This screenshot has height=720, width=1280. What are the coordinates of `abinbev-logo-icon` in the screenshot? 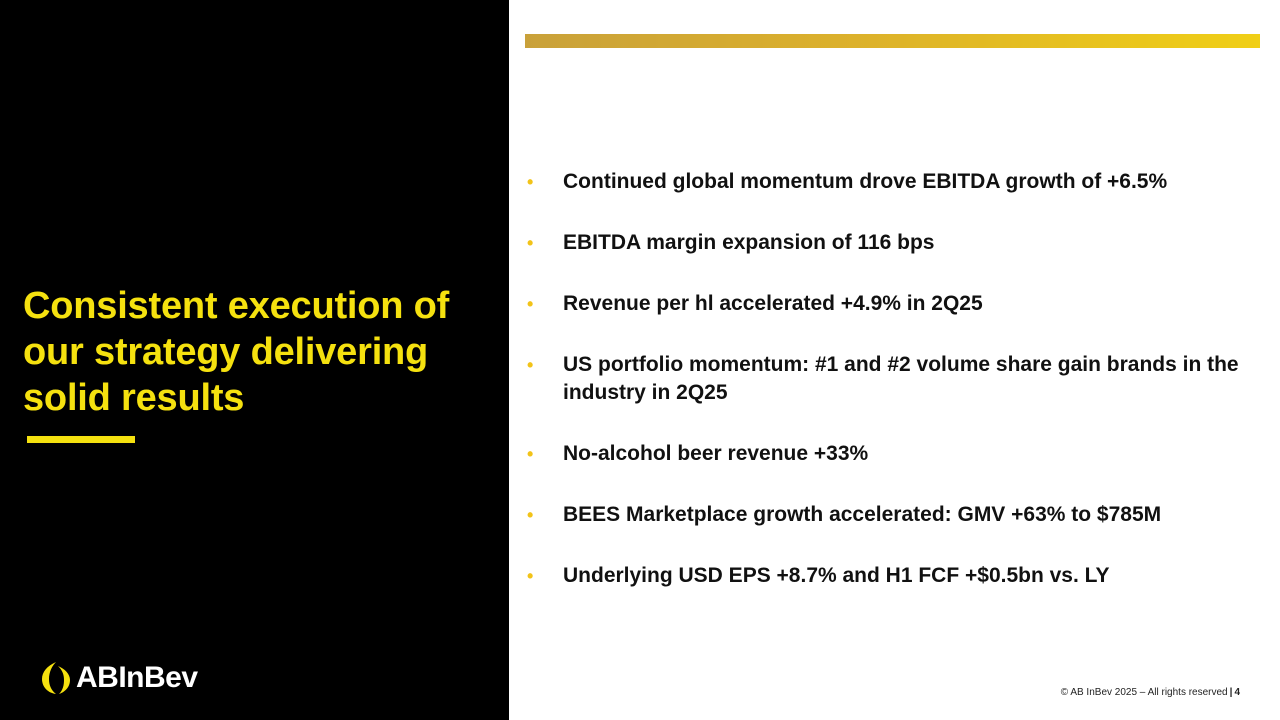 It's located at (56, 678).